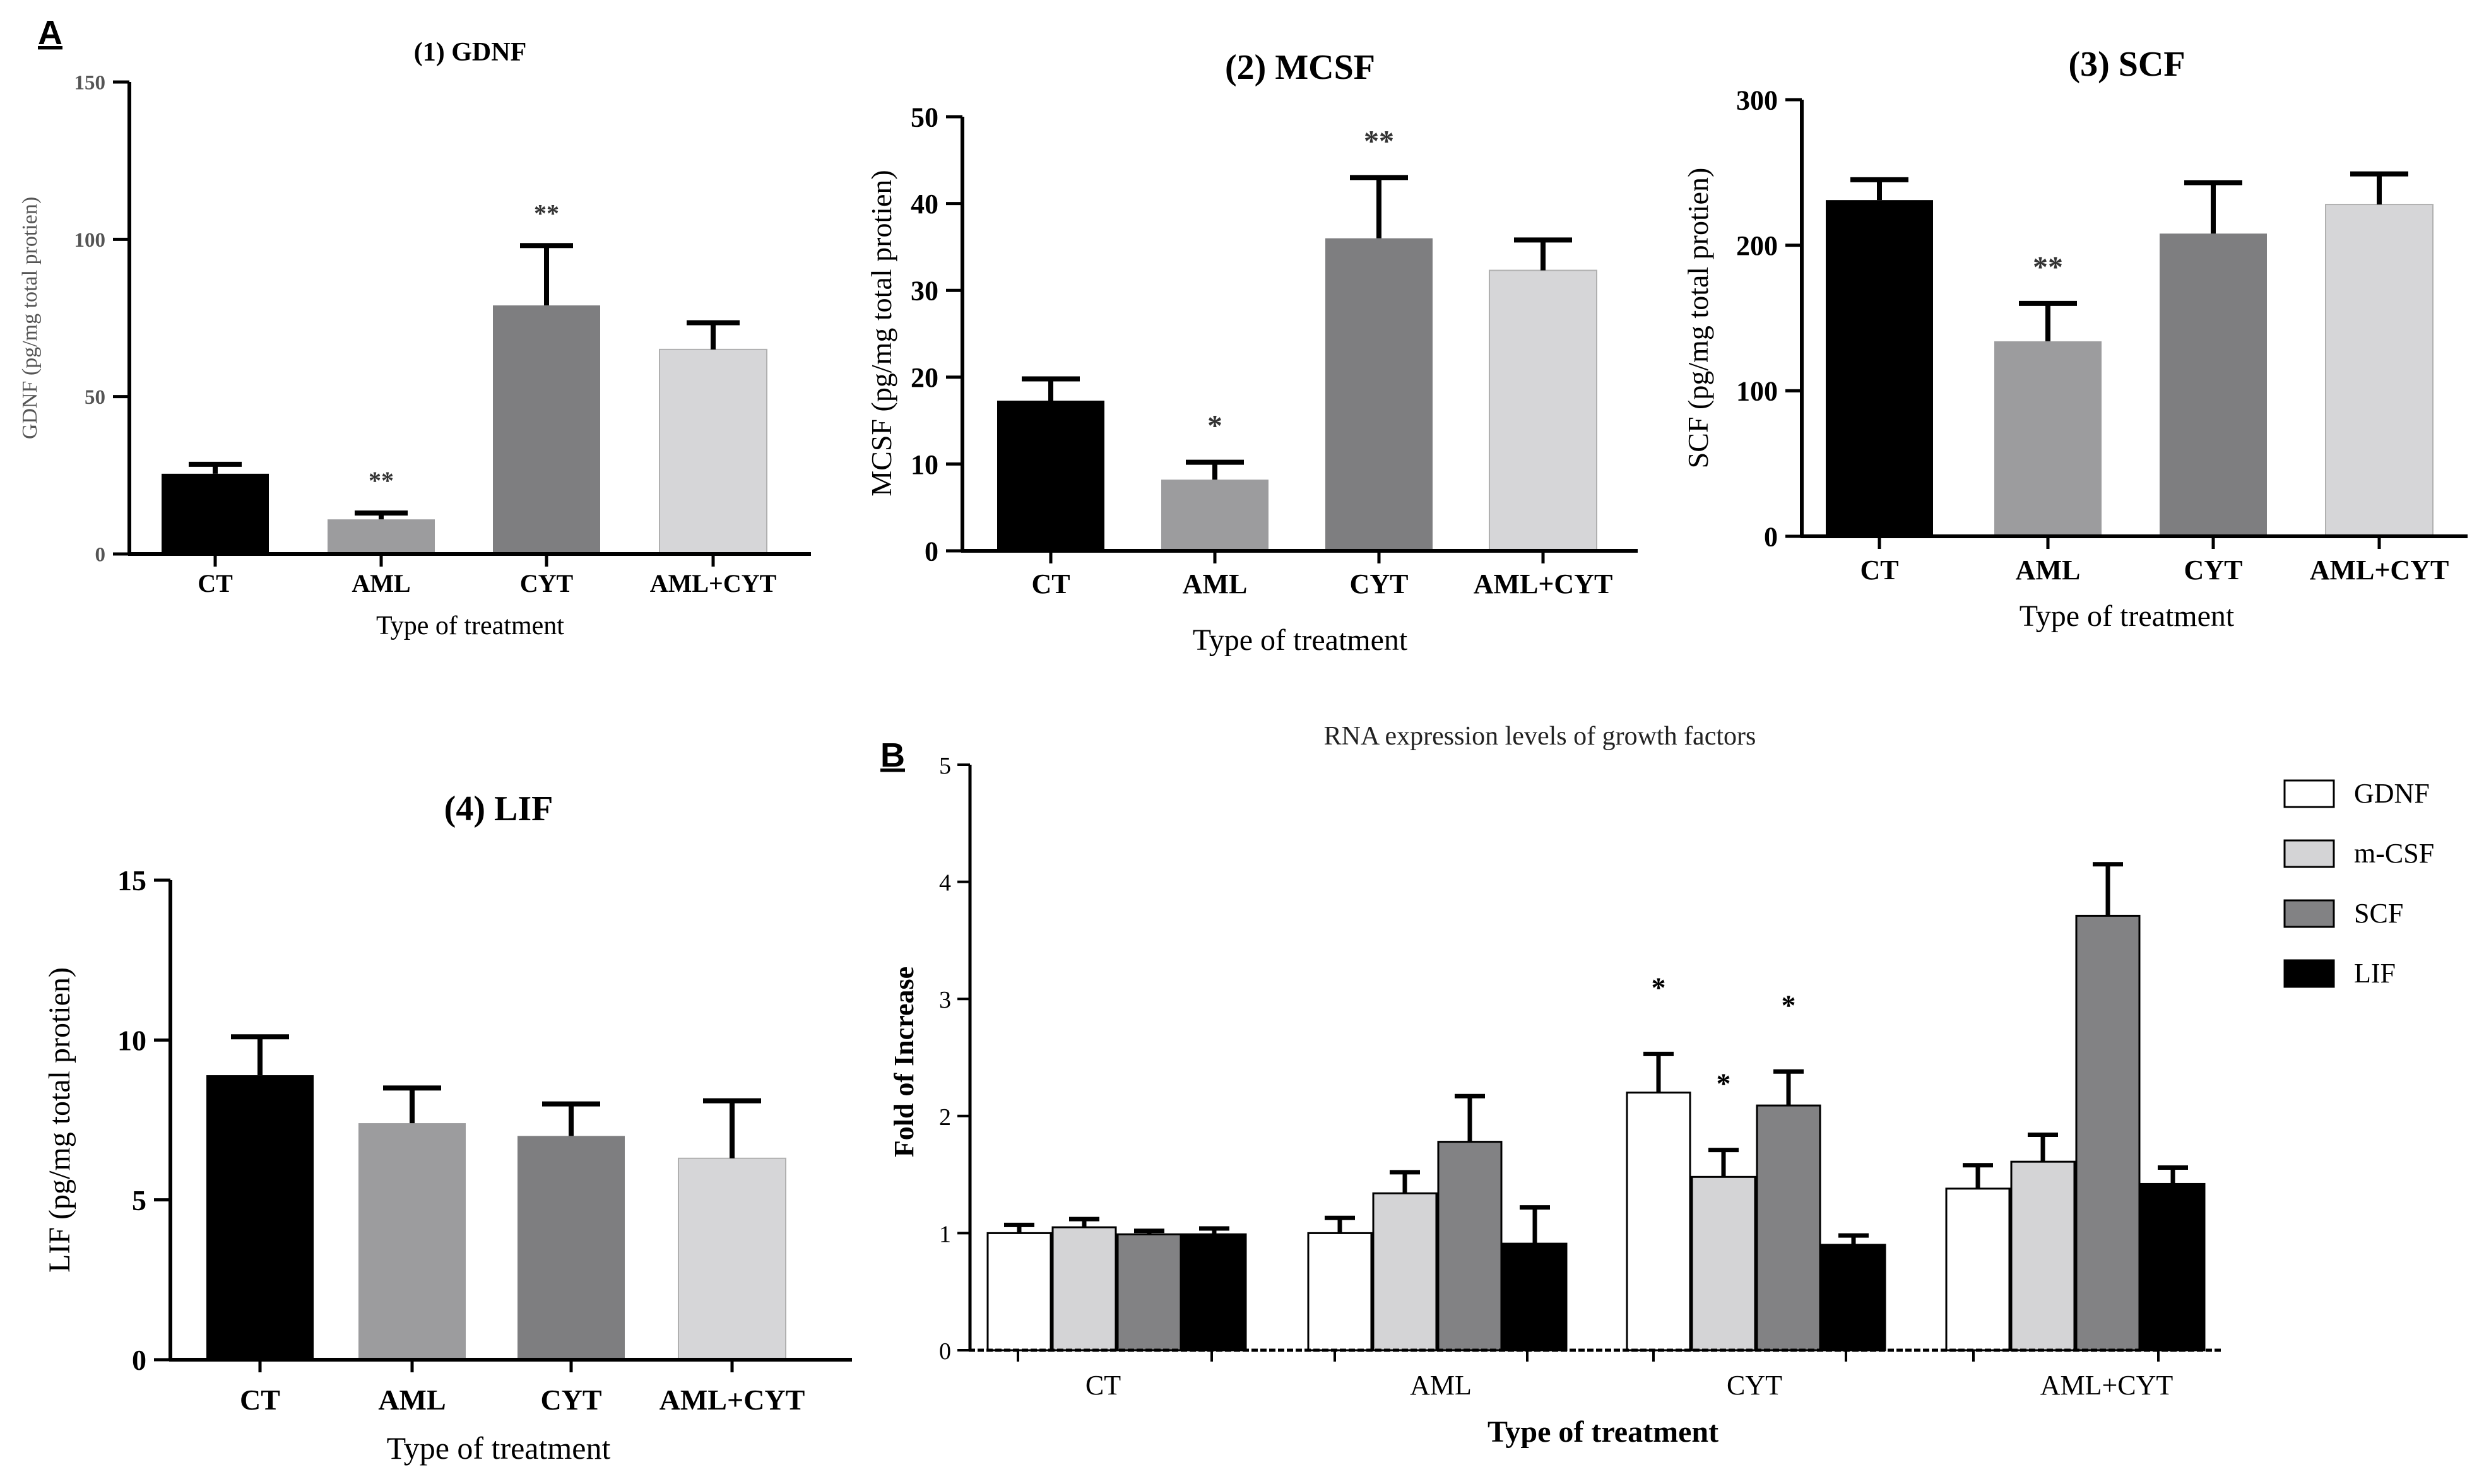  What do you see at coordinates (904, 1062) in the screenshot?
I see `y-axis-label: Fold of Increase` at bounding box center [904, 1062].